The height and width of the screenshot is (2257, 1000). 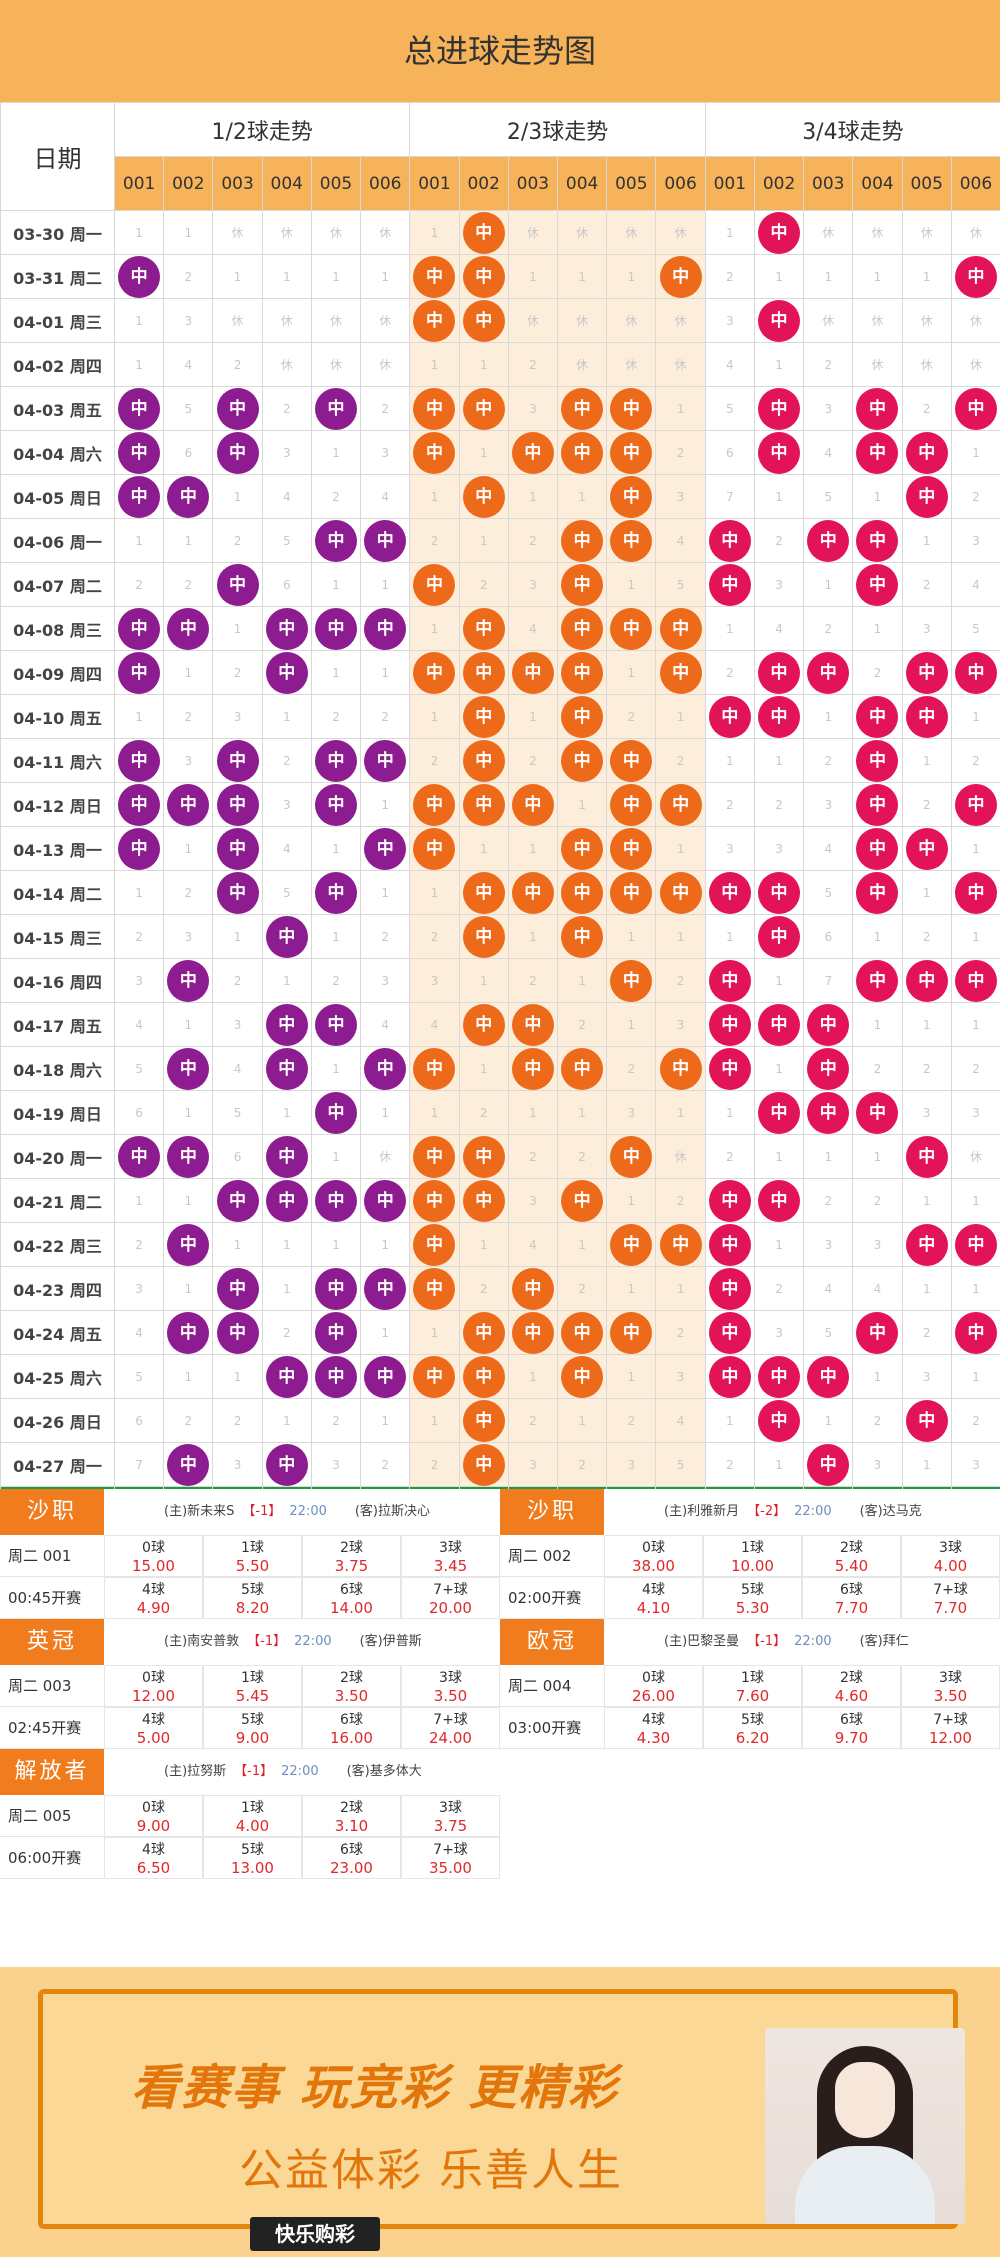 I want to click on odds-option: 6球 16.00, so click(x=351, y=1728).